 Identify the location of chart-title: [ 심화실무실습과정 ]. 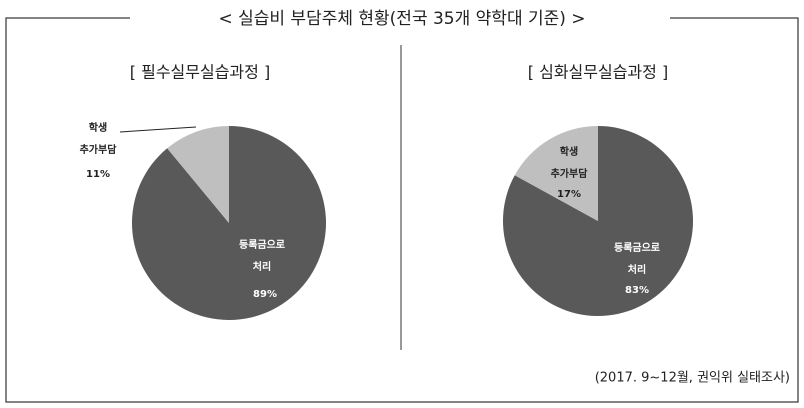
(598, 72).